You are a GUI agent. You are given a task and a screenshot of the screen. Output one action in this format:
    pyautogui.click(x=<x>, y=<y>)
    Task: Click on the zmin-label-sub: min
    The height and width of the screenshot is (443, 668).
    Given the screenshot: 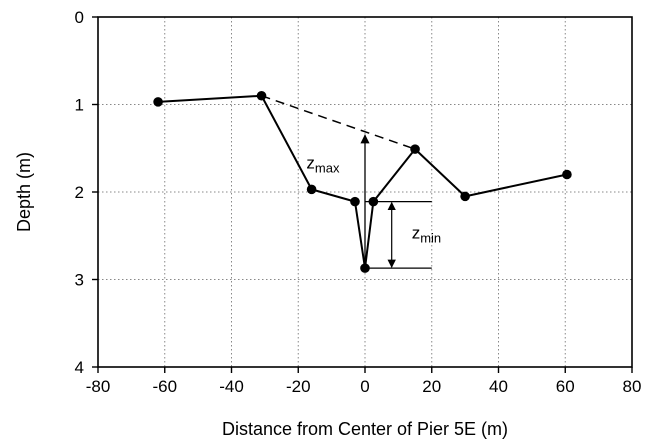 What is the action you would take?
    pyautogui.click(x=430, y=237)
    